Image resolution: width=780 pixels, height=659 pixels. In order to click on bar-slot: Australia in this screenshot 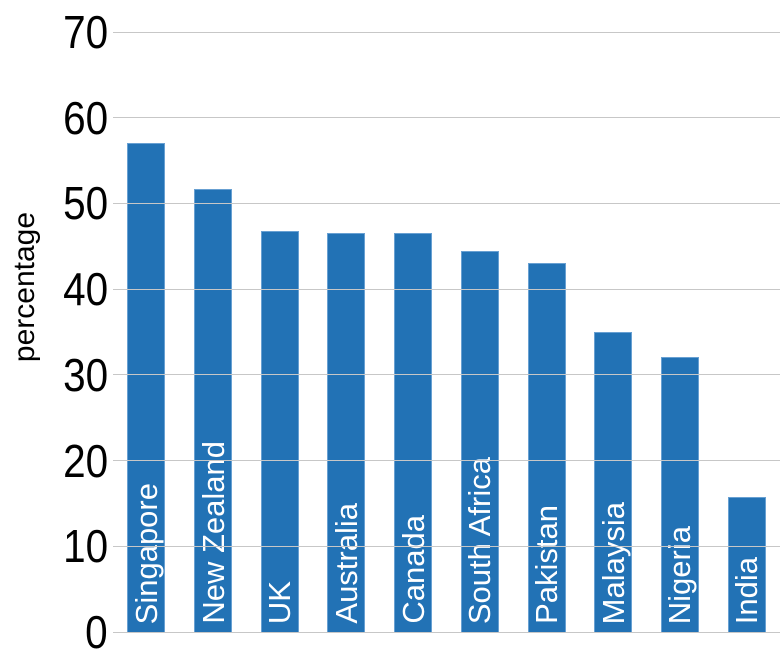, I will do `click(346, 332)`.